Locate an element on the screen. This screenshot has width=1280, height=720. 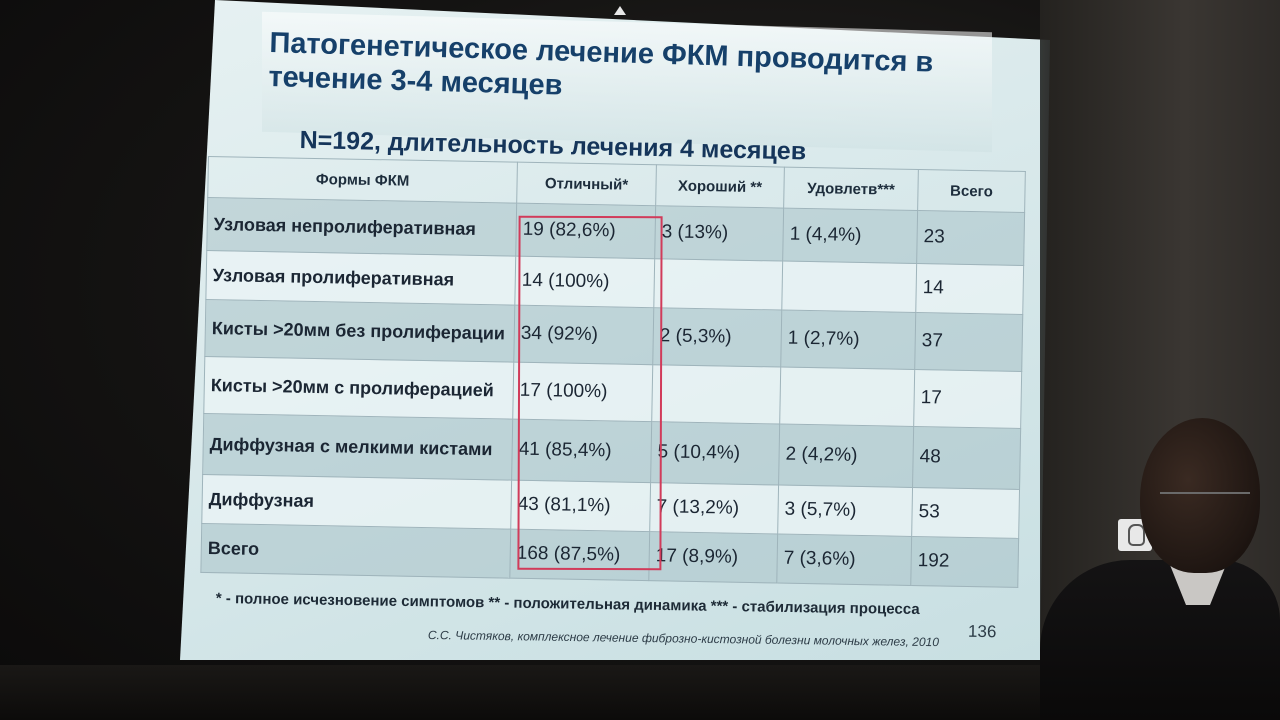
cell-form: Узловая пролиферативная is located at coordinates (360, 278).